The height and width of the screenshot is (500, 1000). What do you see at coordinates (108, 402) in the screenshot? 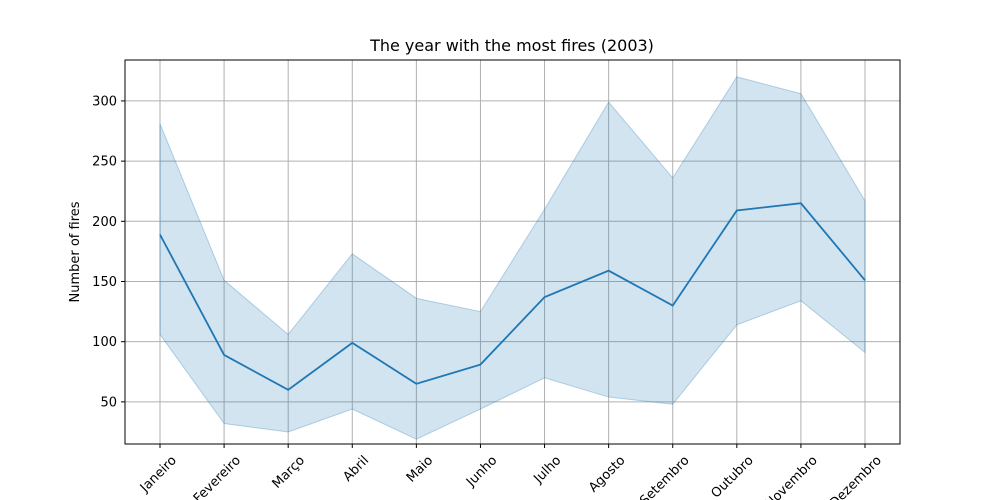
I see `y-tick-label: 50` at bounding box center [108, 402].